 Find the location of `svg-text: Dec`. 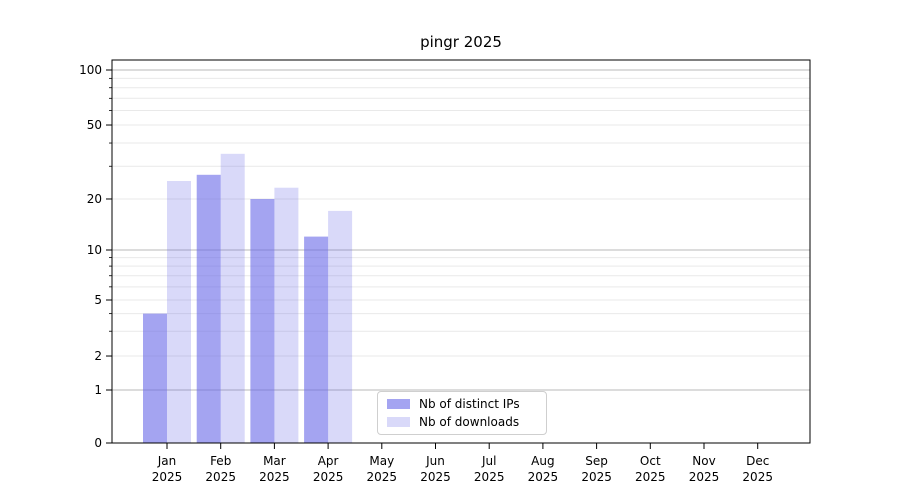

svg-text: Dec is located at coordinates (757, 461).